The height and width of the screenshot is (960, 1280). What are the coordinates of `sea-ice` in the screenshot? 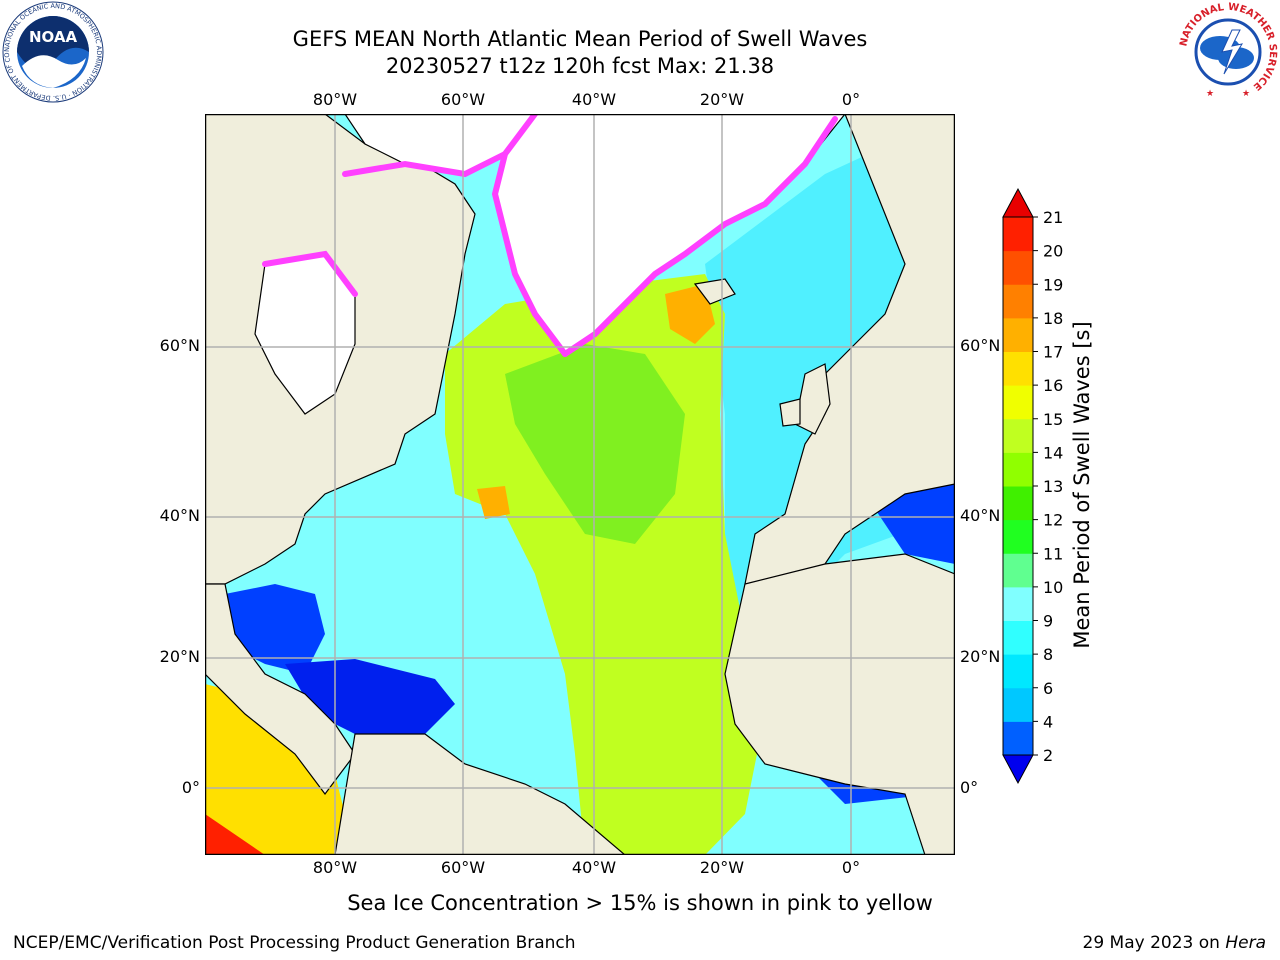 It's located at (550, 264).